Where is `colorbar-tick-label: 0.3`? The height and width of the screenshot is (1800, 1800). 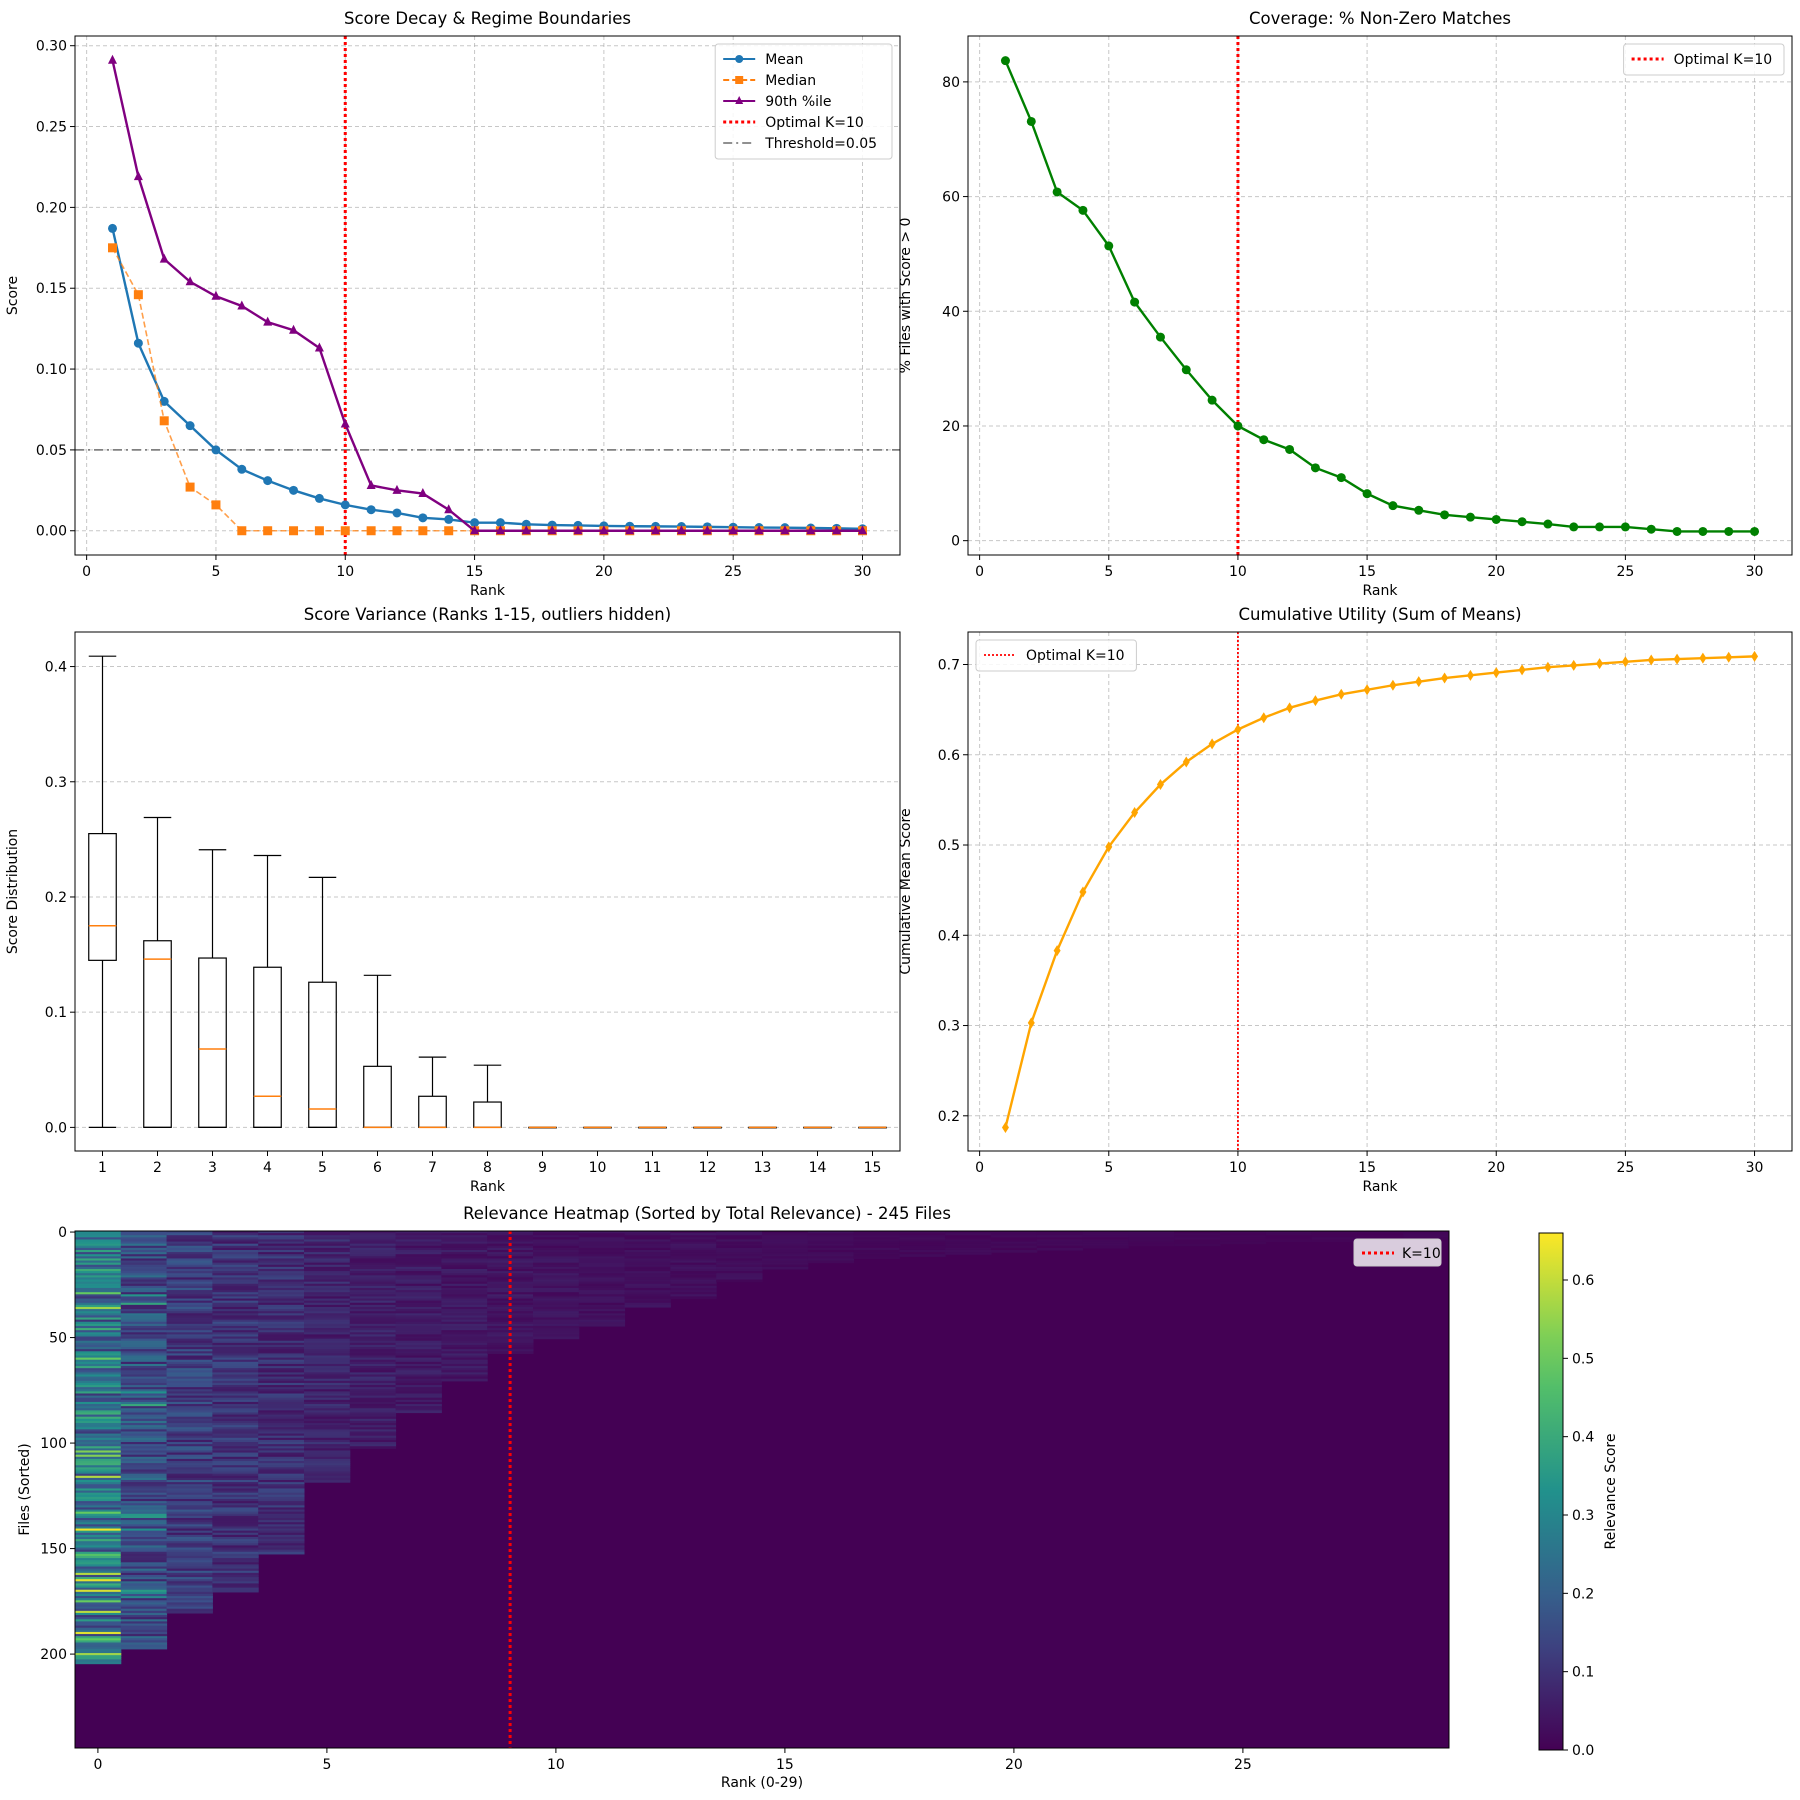 colorbar-tick-label: 0.3 is located at coordinates (1583, 1516).